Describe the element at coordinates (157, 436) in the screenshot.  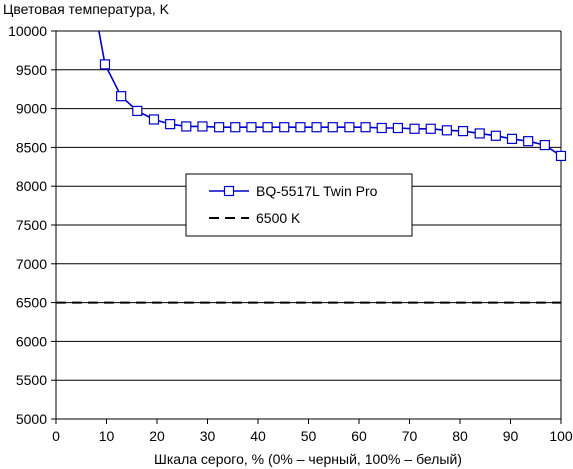
I see `x-tick-label: 20` at that location.